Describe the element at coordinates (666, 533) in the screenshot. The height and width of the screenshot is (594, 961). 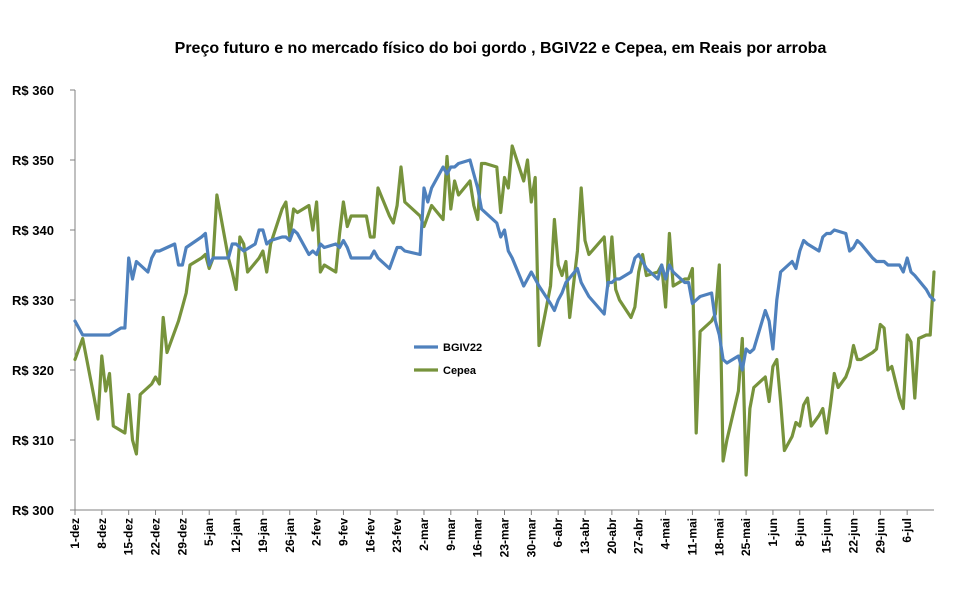
I see `x-tick-label: 4-mai` at that location.